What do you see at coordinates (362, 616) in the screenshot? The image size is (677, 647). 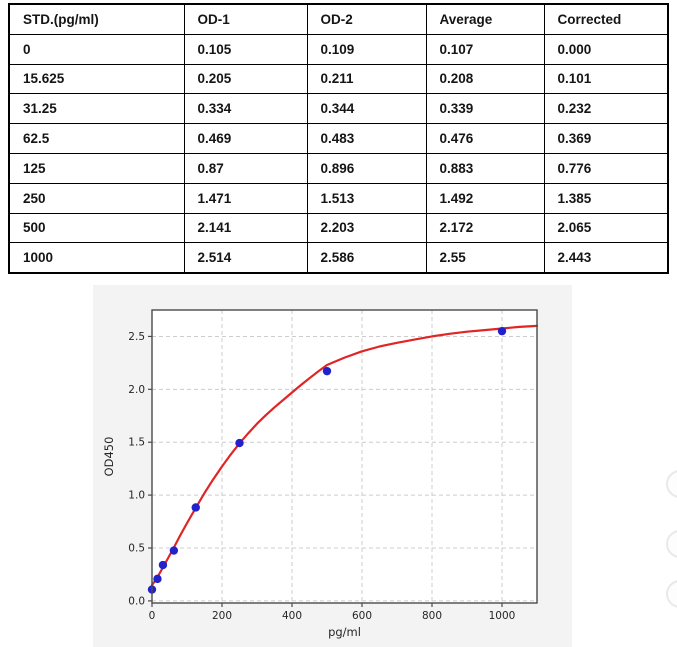 I see `x-tick-label: 600` at bounding box center [362, 616].